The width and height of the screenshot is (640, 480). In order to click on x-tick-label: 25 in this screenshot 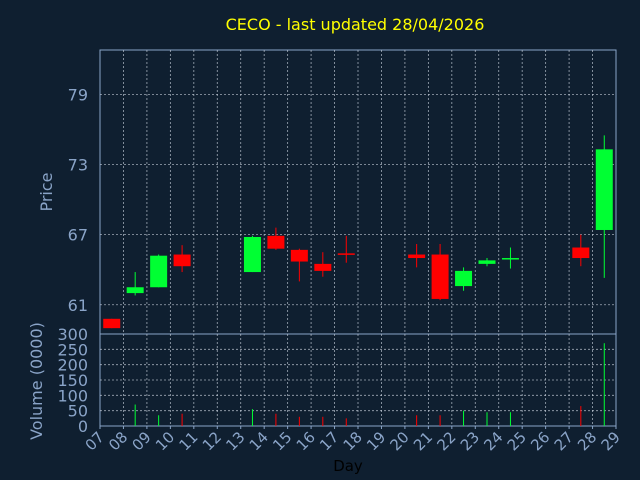, I will do `click(517, 441)`.